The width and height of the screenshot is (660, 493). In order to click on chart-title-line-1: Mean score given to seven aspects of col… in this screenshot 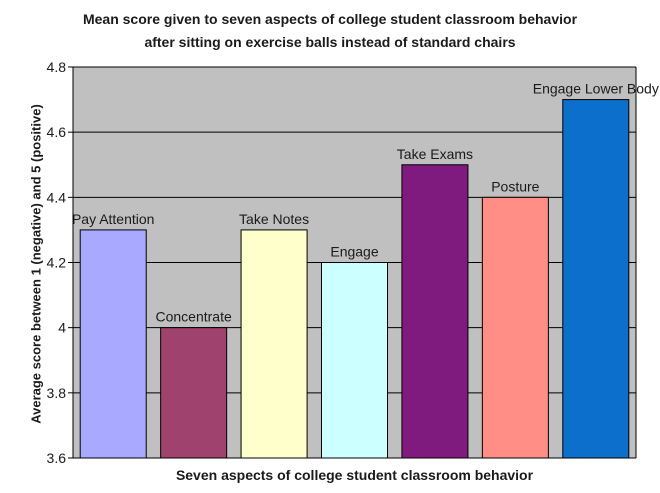, I will do `click(330, 19)`.